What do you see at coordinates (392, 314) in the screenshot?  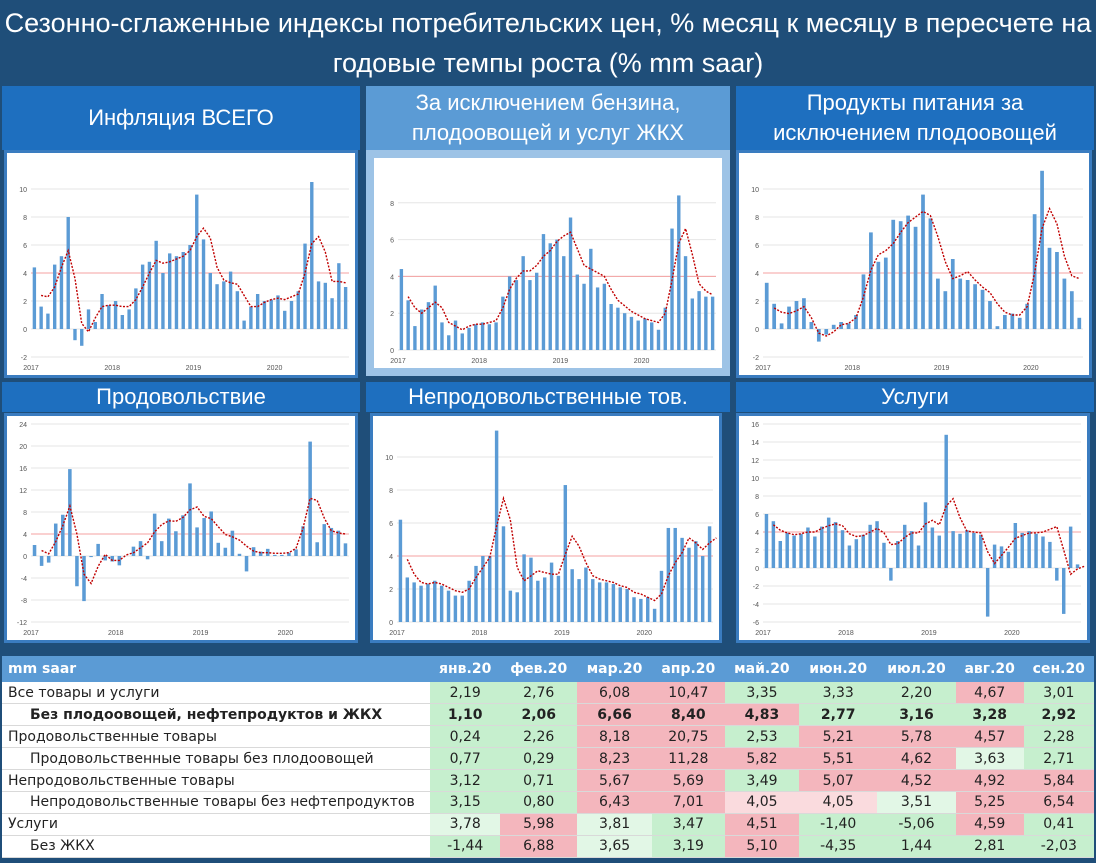 I see `y-tick-label: 2` at bounding box center [392, 314].